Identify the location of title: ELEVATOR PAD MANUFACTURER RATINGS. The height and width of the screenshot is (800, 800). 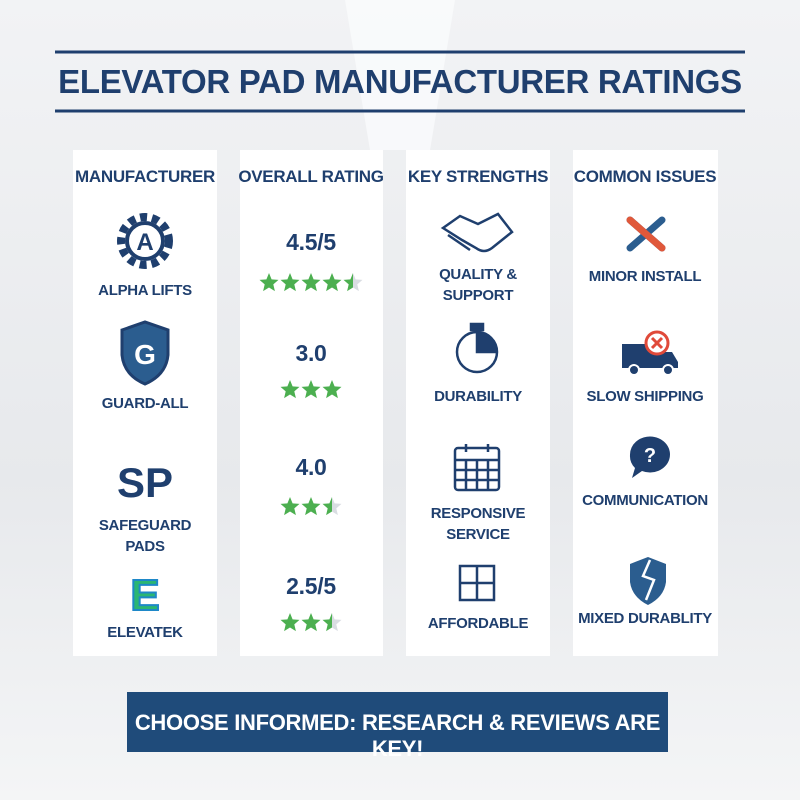
(400, 81).